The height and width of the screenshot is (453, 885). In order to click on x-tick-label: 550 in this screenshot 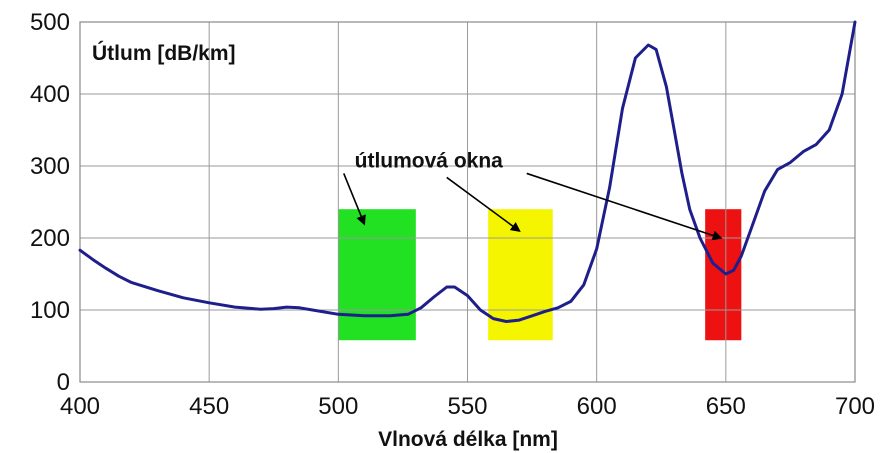, I will do `click(467, 406)`.